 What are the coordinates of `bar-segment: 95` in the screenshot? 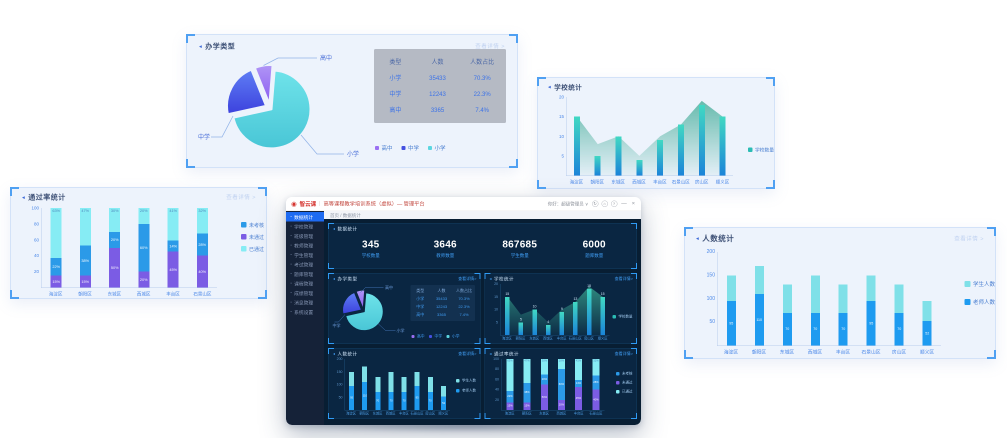 It's located at (352, 397).